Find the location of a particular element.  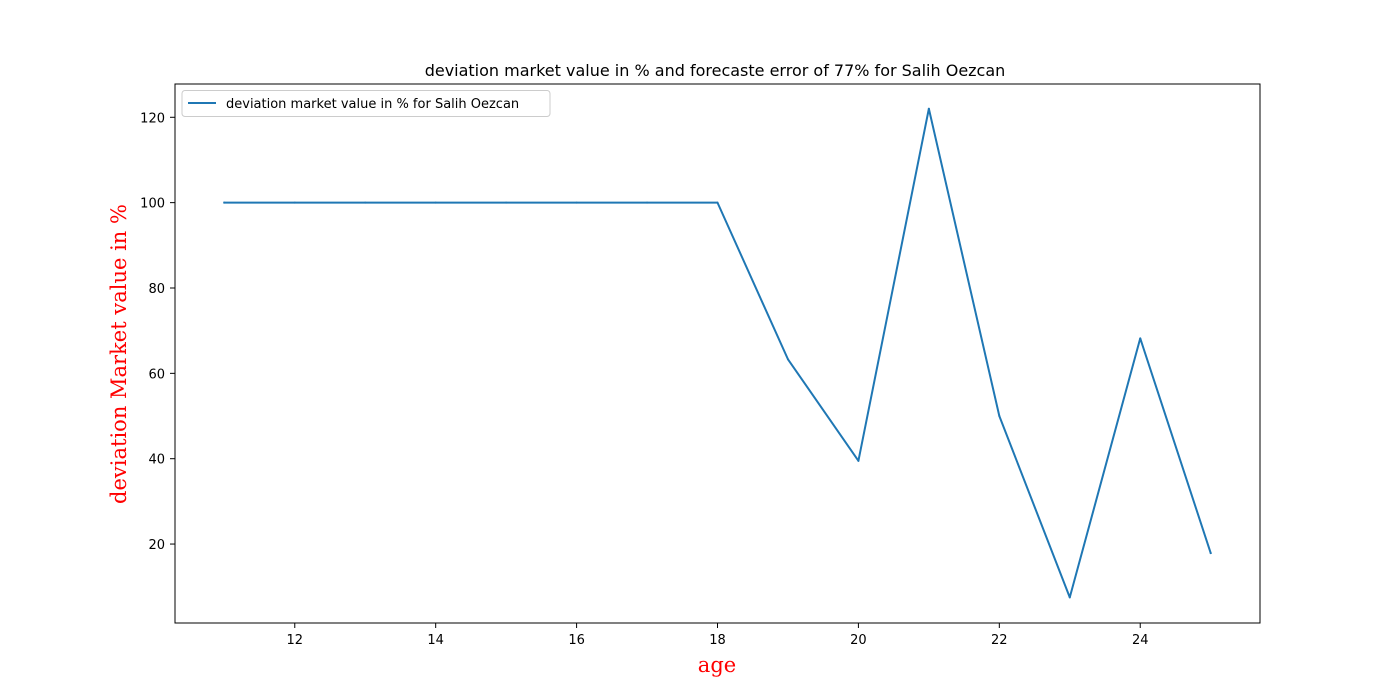

x-axis-label: age is located at coordinates (717, 665).